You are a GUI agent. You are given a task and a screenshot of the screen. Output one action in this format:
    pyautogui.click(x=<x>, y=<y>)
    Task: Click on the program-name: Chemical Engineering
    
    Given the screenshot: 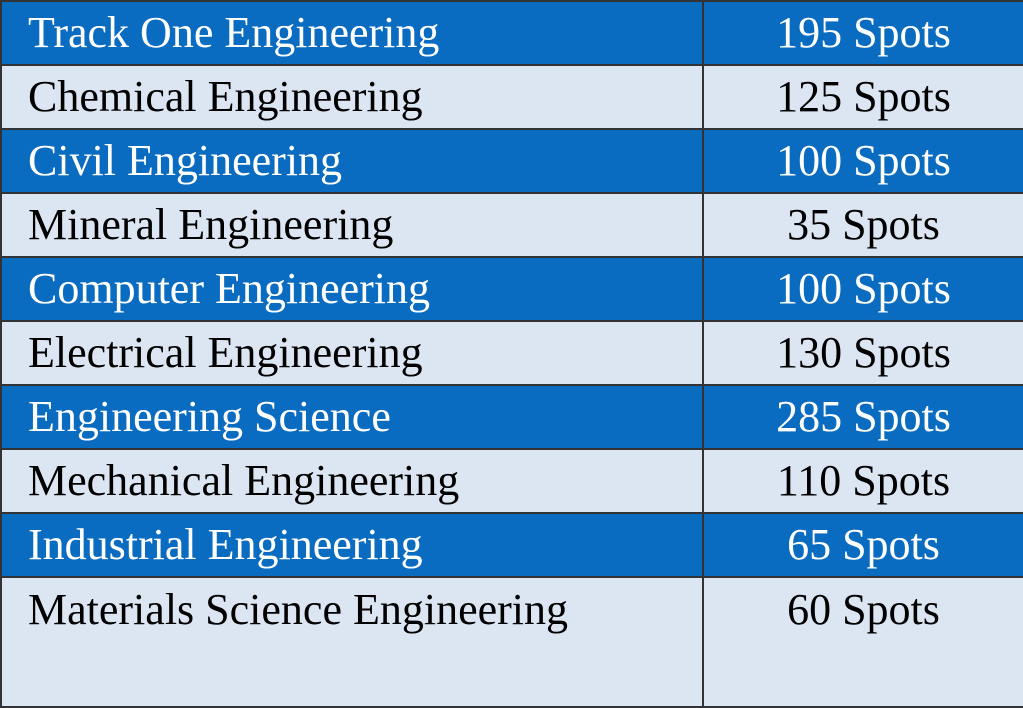 What is the action you would take?
    pyautogui.click(x=352, y=97)
    